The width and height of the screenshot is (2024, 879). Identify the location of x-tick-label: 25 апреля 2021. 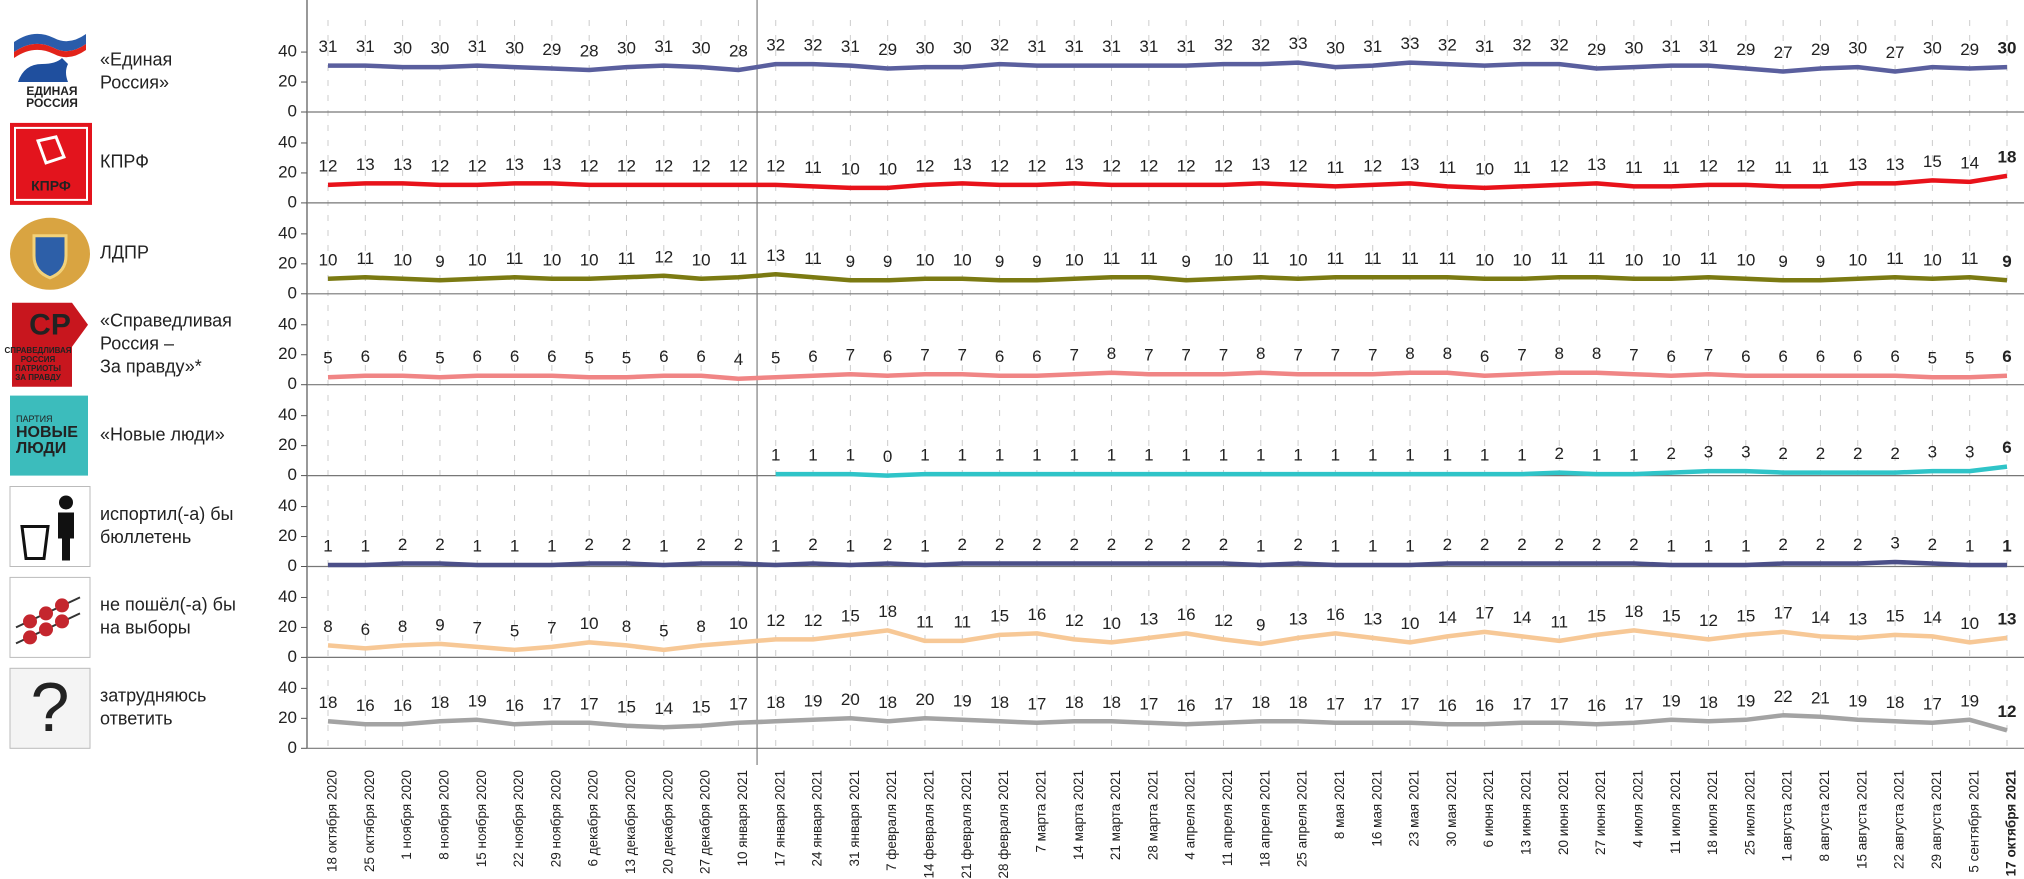
(1302, 818).